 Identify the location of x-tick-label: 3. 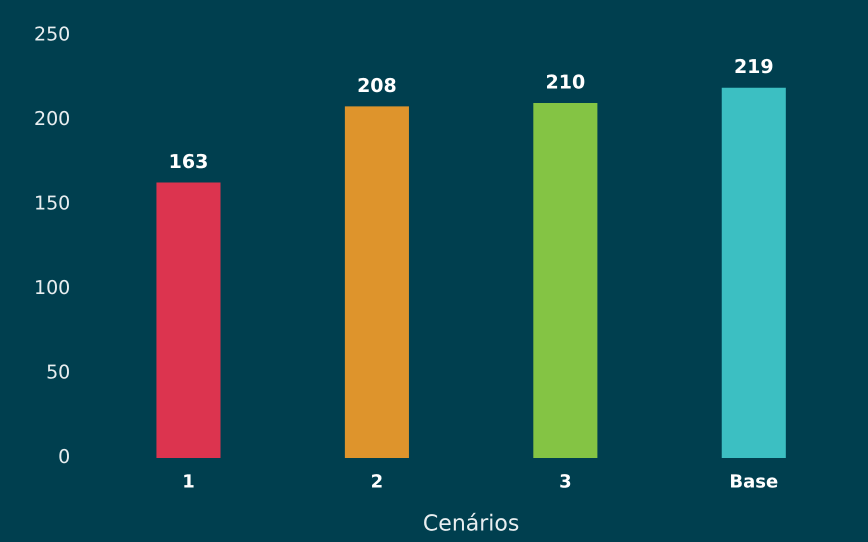
(565, 481).